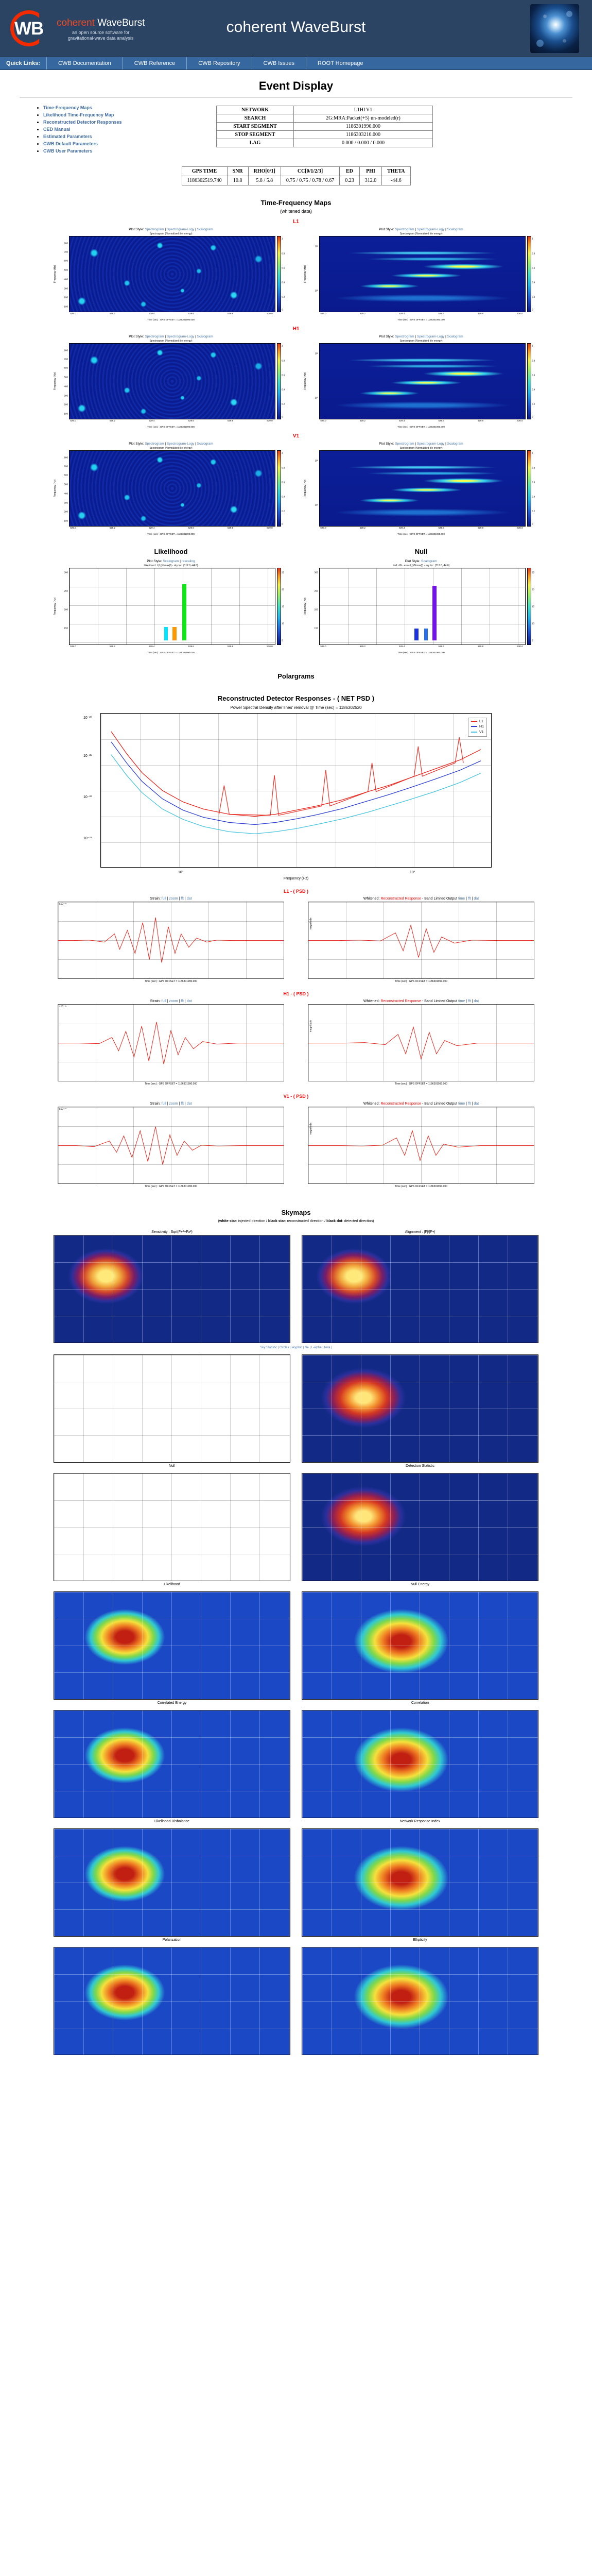 The width and height of the screenshot is (592, 2576). I want to click on colorbar, so click(529, 381).